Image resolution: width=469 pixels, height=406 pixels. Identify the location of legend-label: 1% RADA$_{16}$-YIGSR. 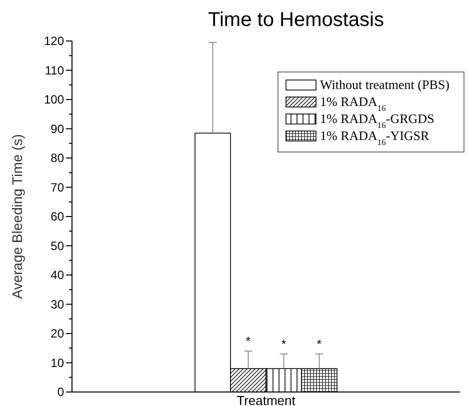
(375, 137).